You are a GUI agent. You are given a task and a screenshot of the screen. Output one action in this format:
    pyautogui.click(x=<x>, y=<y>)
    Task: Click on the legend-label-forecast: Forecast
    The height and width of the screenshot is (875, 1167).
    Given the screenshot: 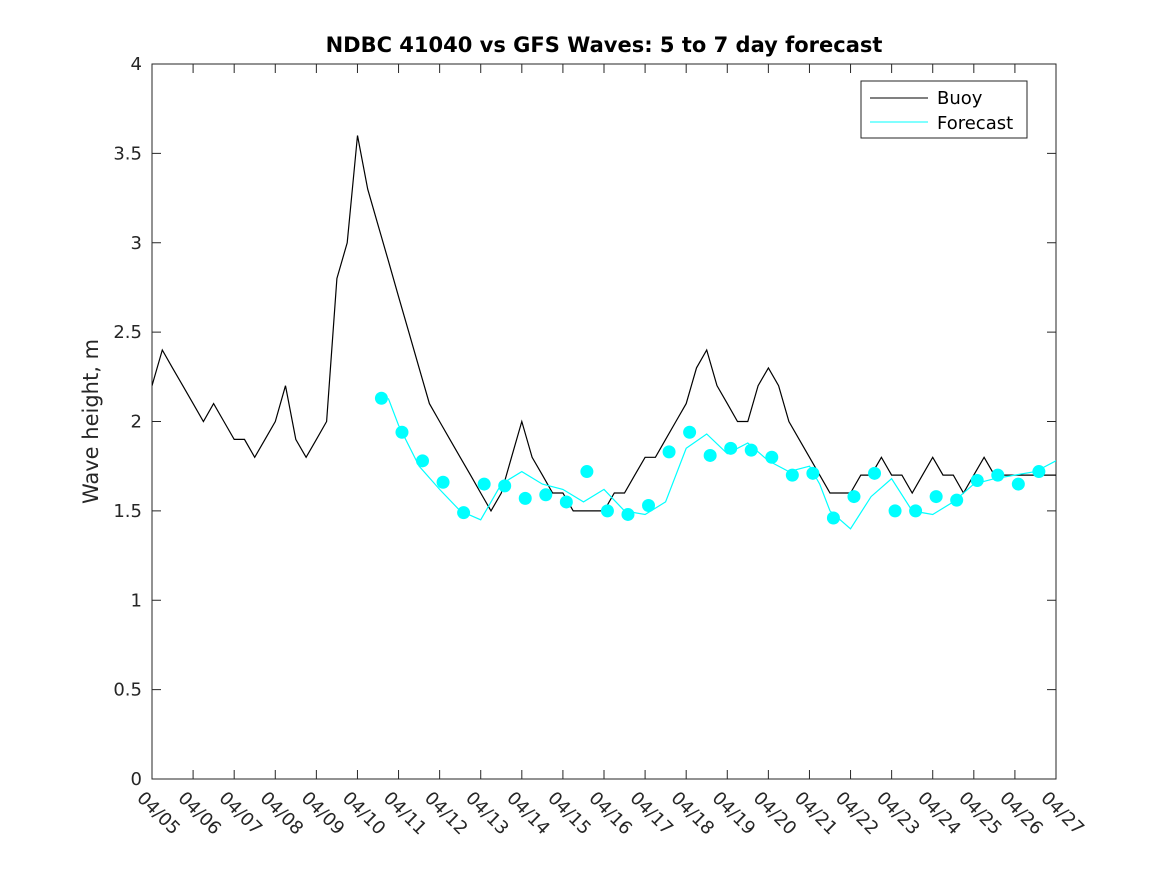 What is the action you would take?
    pyautogui.click(x=975, y=123)
    